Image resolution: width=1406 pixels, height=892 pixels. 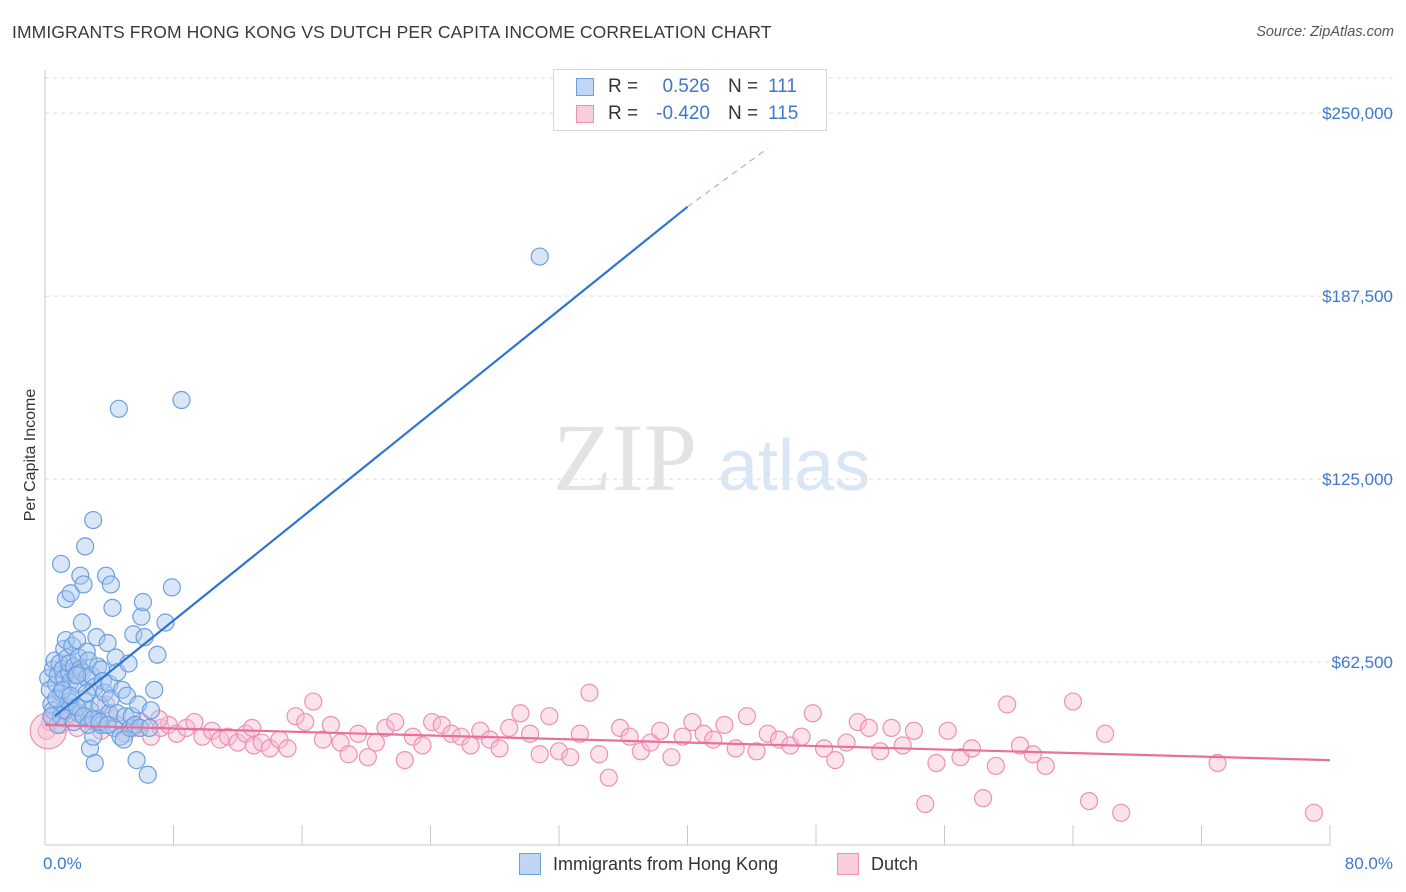 I want to click on legend-item-dutch: Dutch, so click(x=877, y=864).